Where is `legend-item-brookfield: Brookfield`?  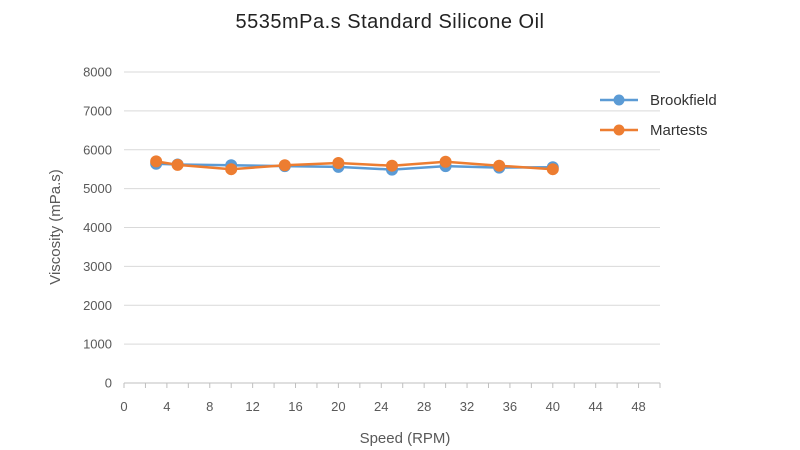 legend-item-brookfield: Brookfield is located at coordinates (658, 100).